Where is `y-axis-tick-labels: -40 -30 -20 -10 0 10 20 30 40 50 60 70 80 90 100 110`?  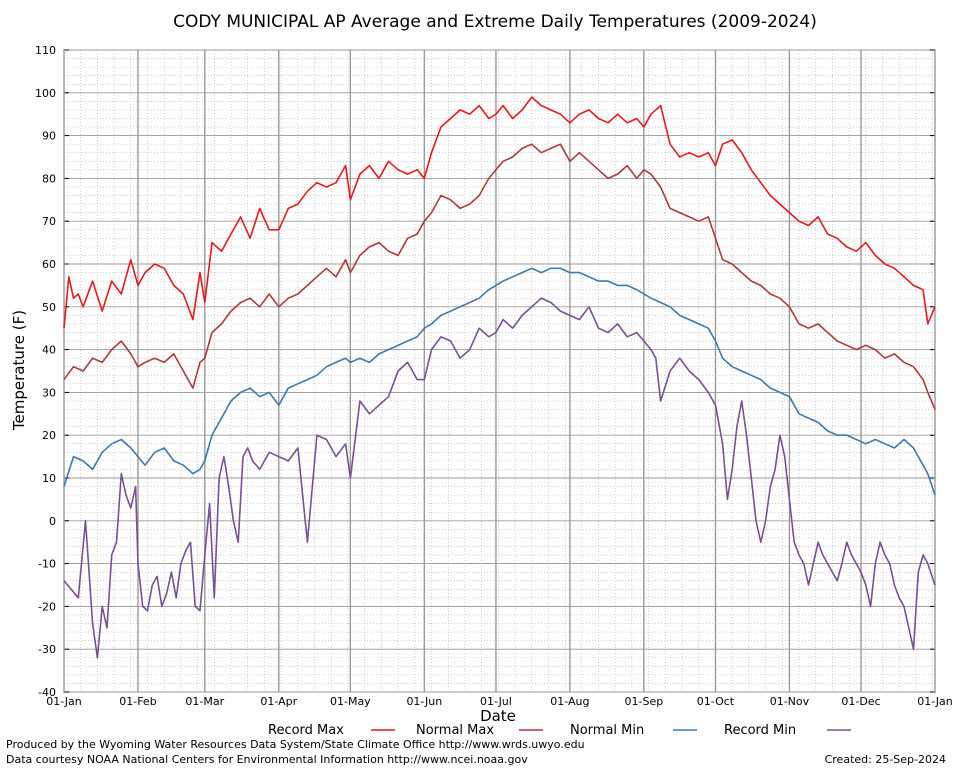 y-axis-tick-labels: -40 -30 -20 -10 0 10 20 30 40 50 60 70 80 90 100 110 is located at coordinates (45, 371).